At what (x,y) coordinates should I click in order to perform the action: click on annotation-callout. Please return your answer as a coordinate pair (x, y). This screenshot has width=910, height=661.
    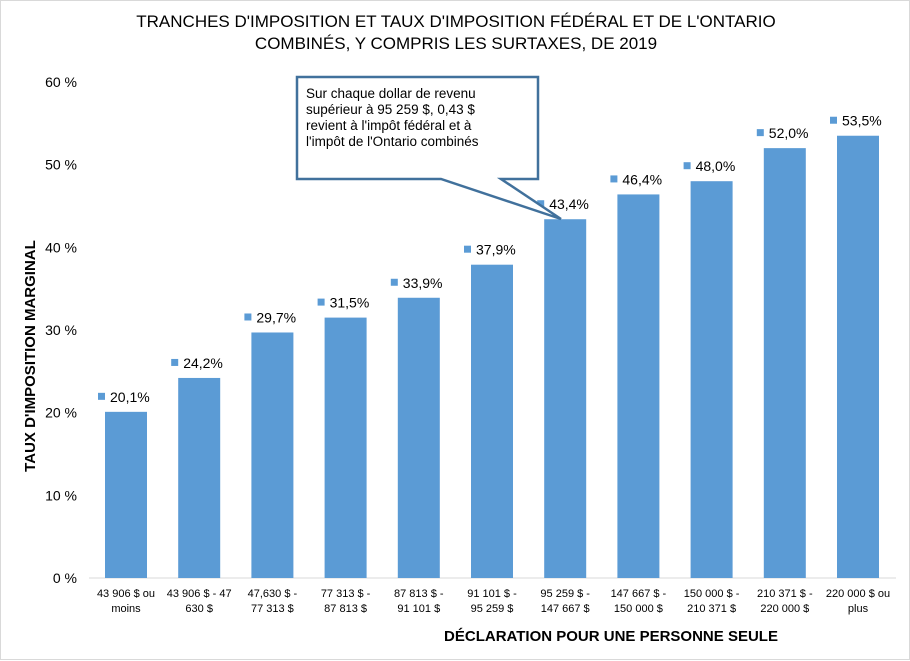
    Looking at the image, I should click on (428, 148).